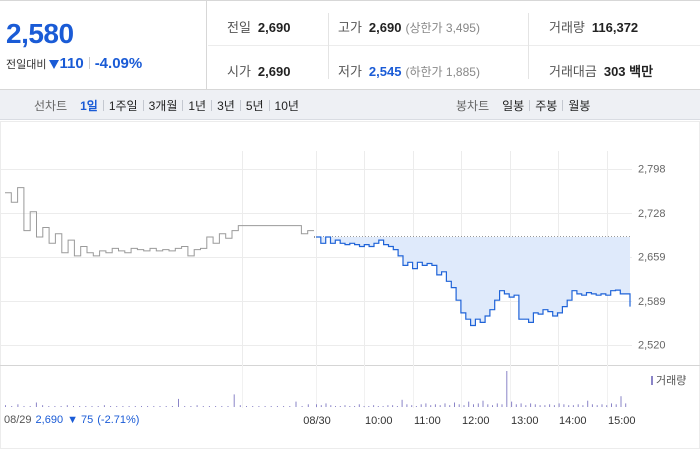 This screenshot has width=700, height=450. What do you see at coordinates (316, 389) in the screenshot?
I see `volume-bars` at bounding box center [316, 389].